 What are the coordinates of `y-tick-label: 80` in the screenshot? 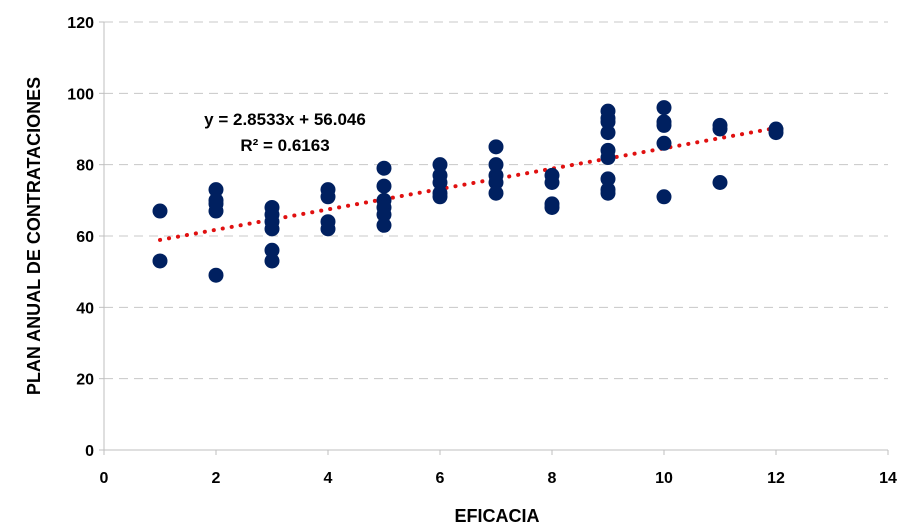 It's located at (85, 166).